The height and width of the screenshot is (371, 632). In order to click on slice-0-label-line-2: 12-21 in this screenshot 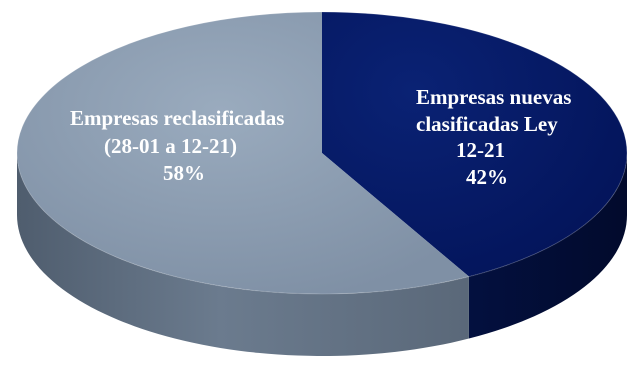, I will do `click(480, 150)`.